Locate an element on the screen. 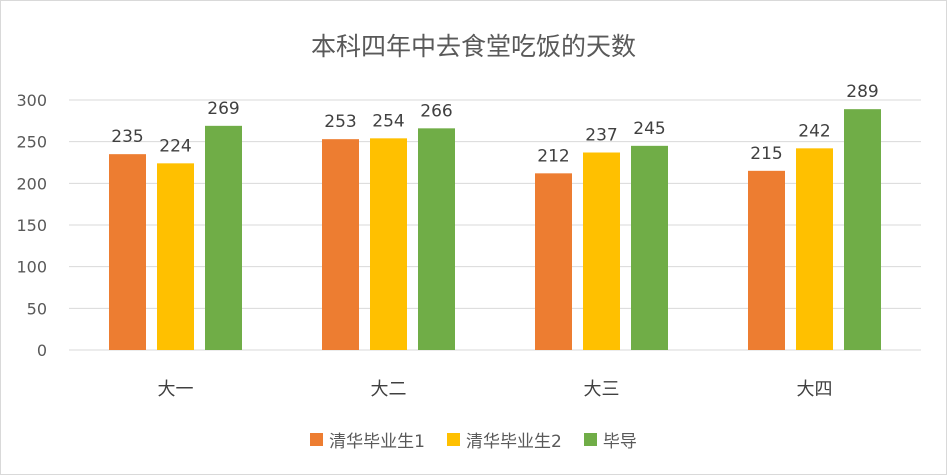 The image size is (947, 475). y-tick-label: 300 is located at coordinates (31, 100).